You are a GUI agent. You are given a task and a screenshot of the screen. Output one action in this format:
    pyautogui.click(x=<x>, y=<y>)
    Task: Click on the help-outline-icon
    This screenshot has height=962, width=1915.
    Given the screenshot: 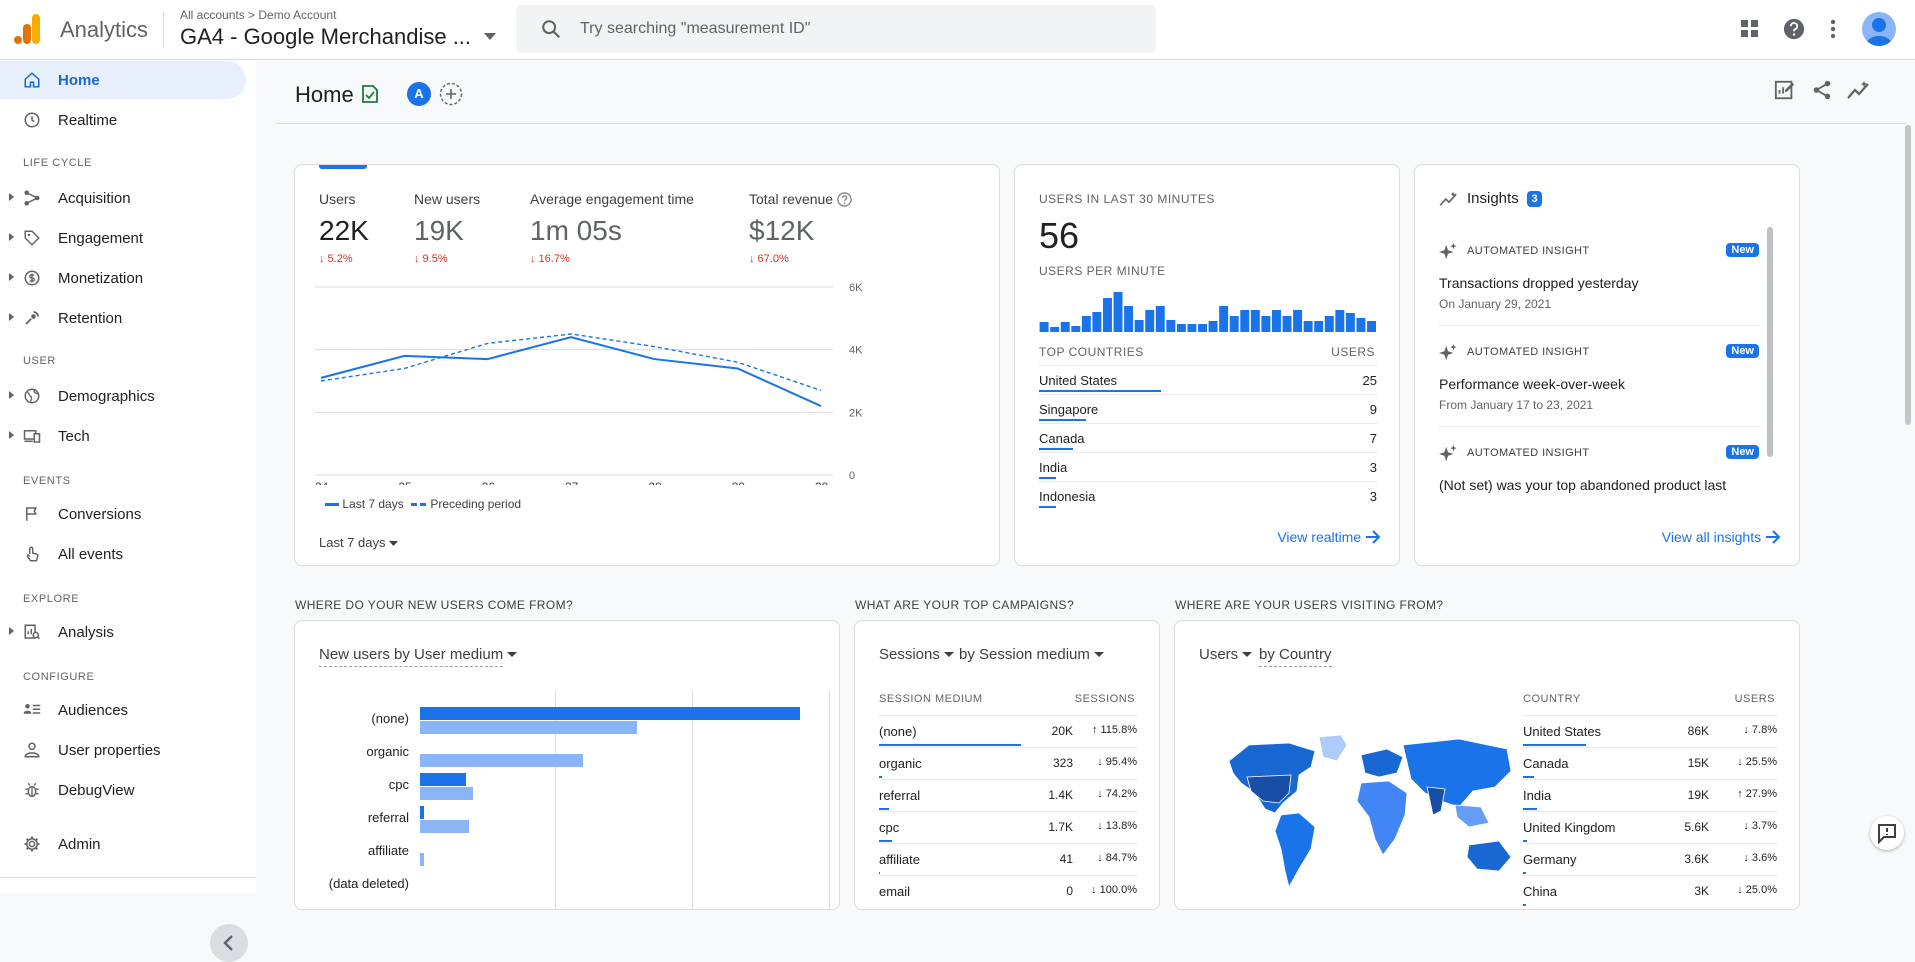 What is the action you would take?
    pyautogui.click(x=844, y=199)
    